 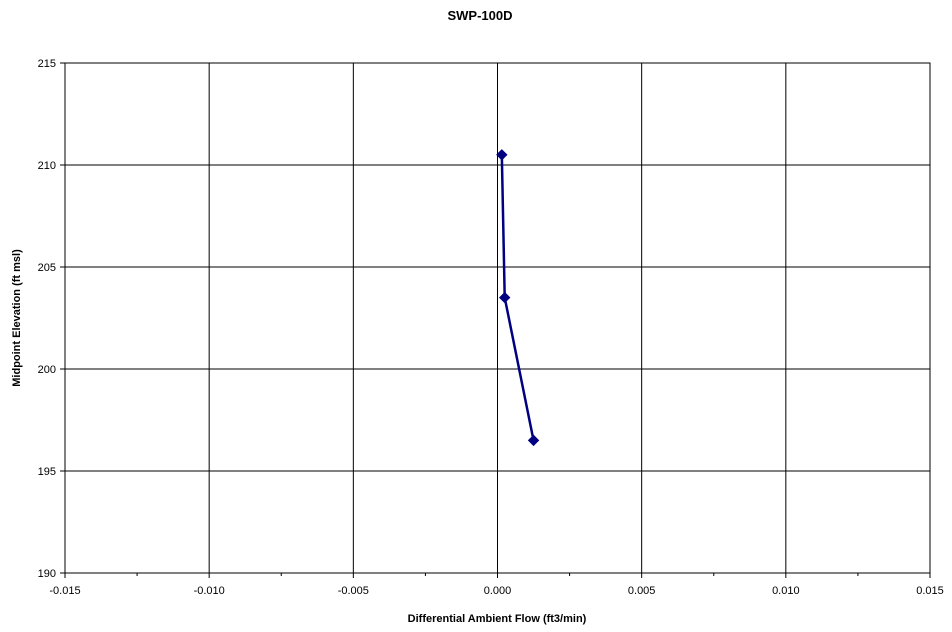 I want to click on x-axis-label: Differential Ambient Flow (ft3/min), so click(x=497, y=619).